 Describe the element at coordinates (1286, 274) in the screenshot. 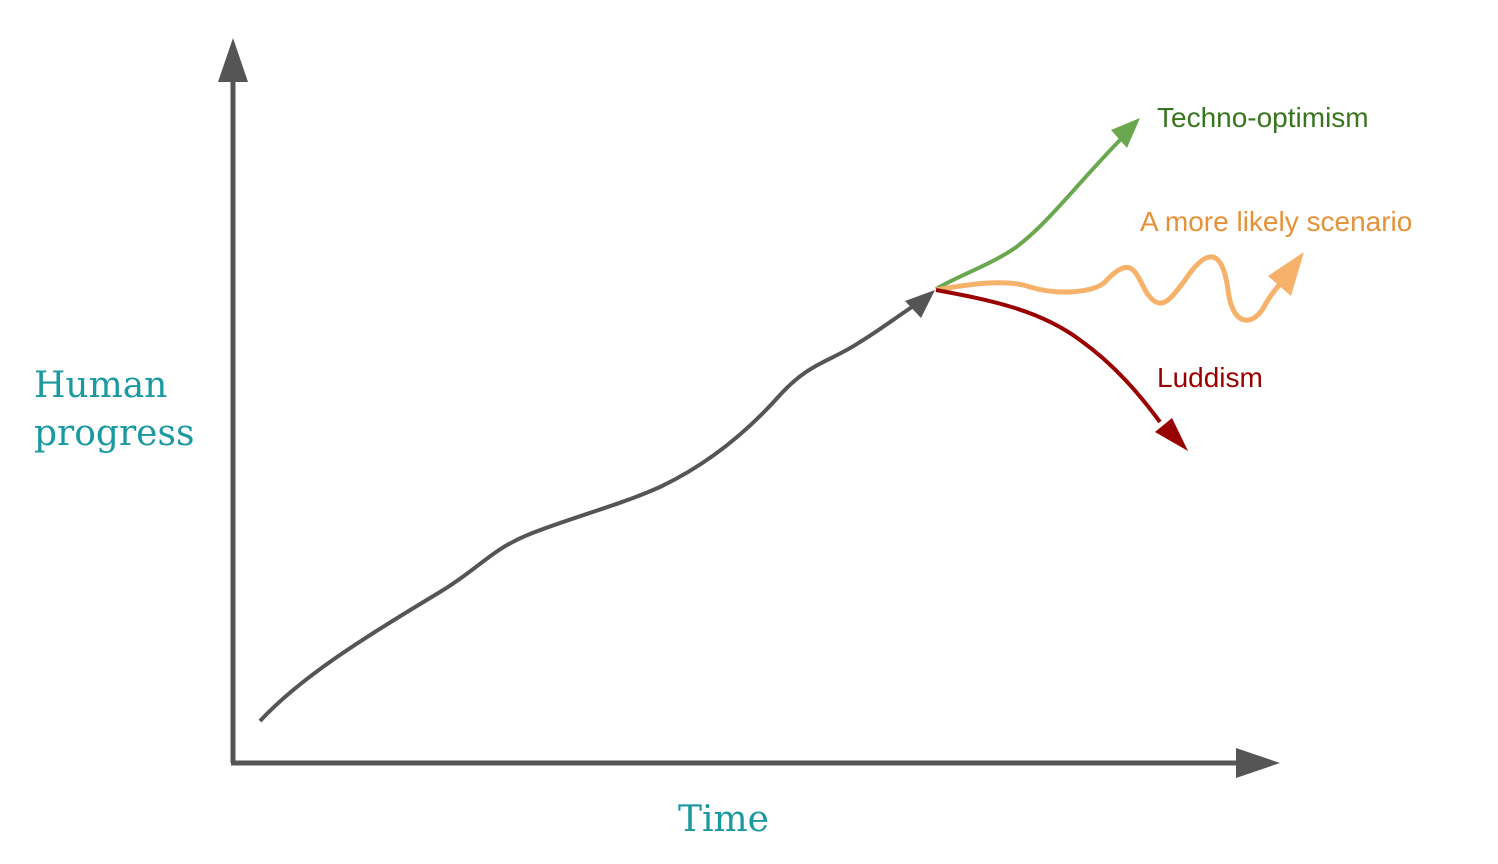

I see `likely-arrow` at that location.